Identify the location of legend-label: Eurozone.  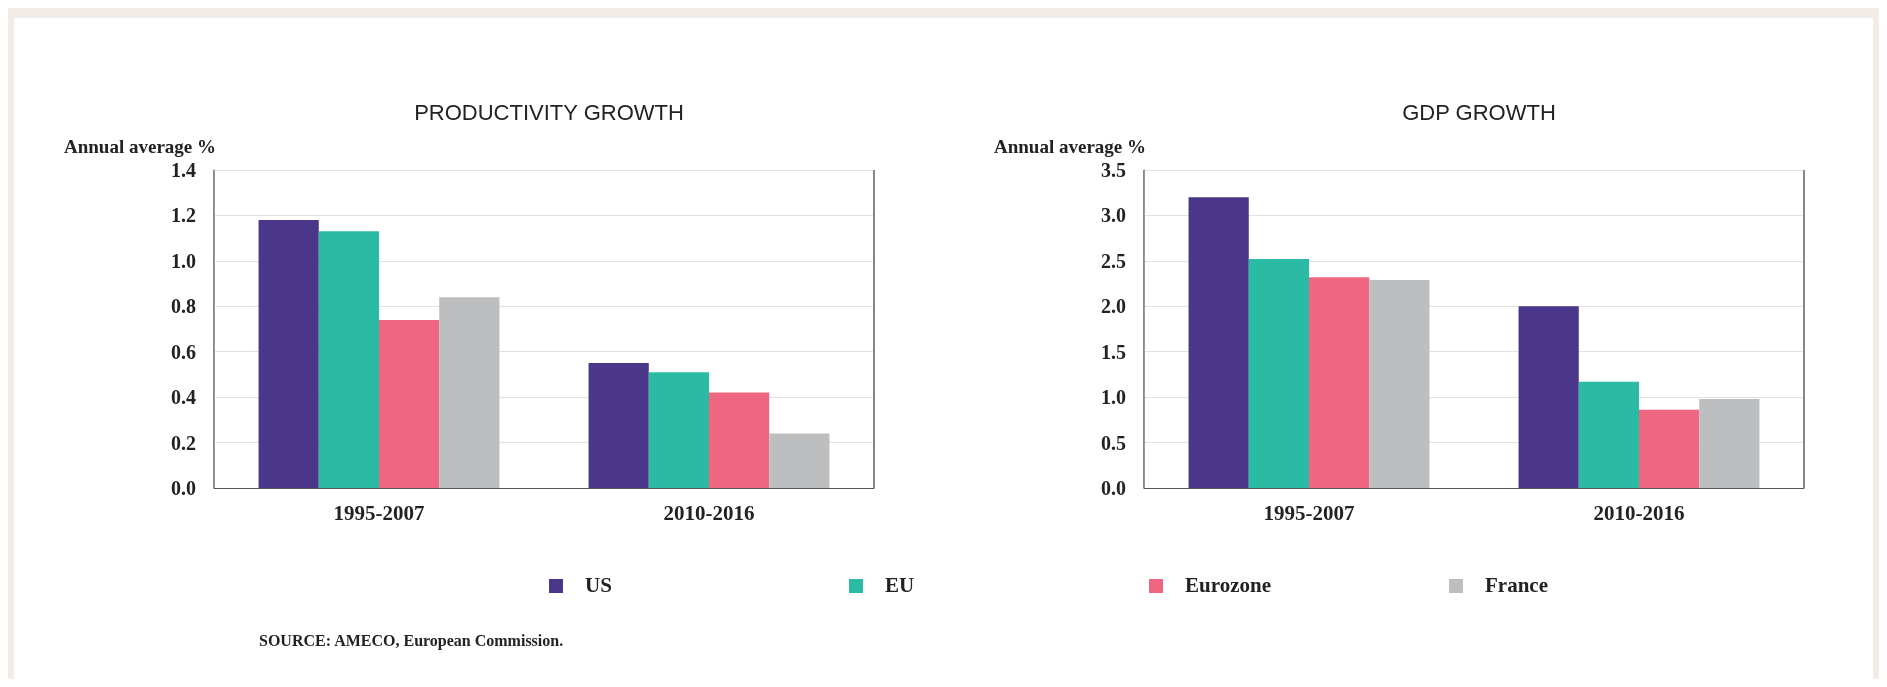
(1228, 585).